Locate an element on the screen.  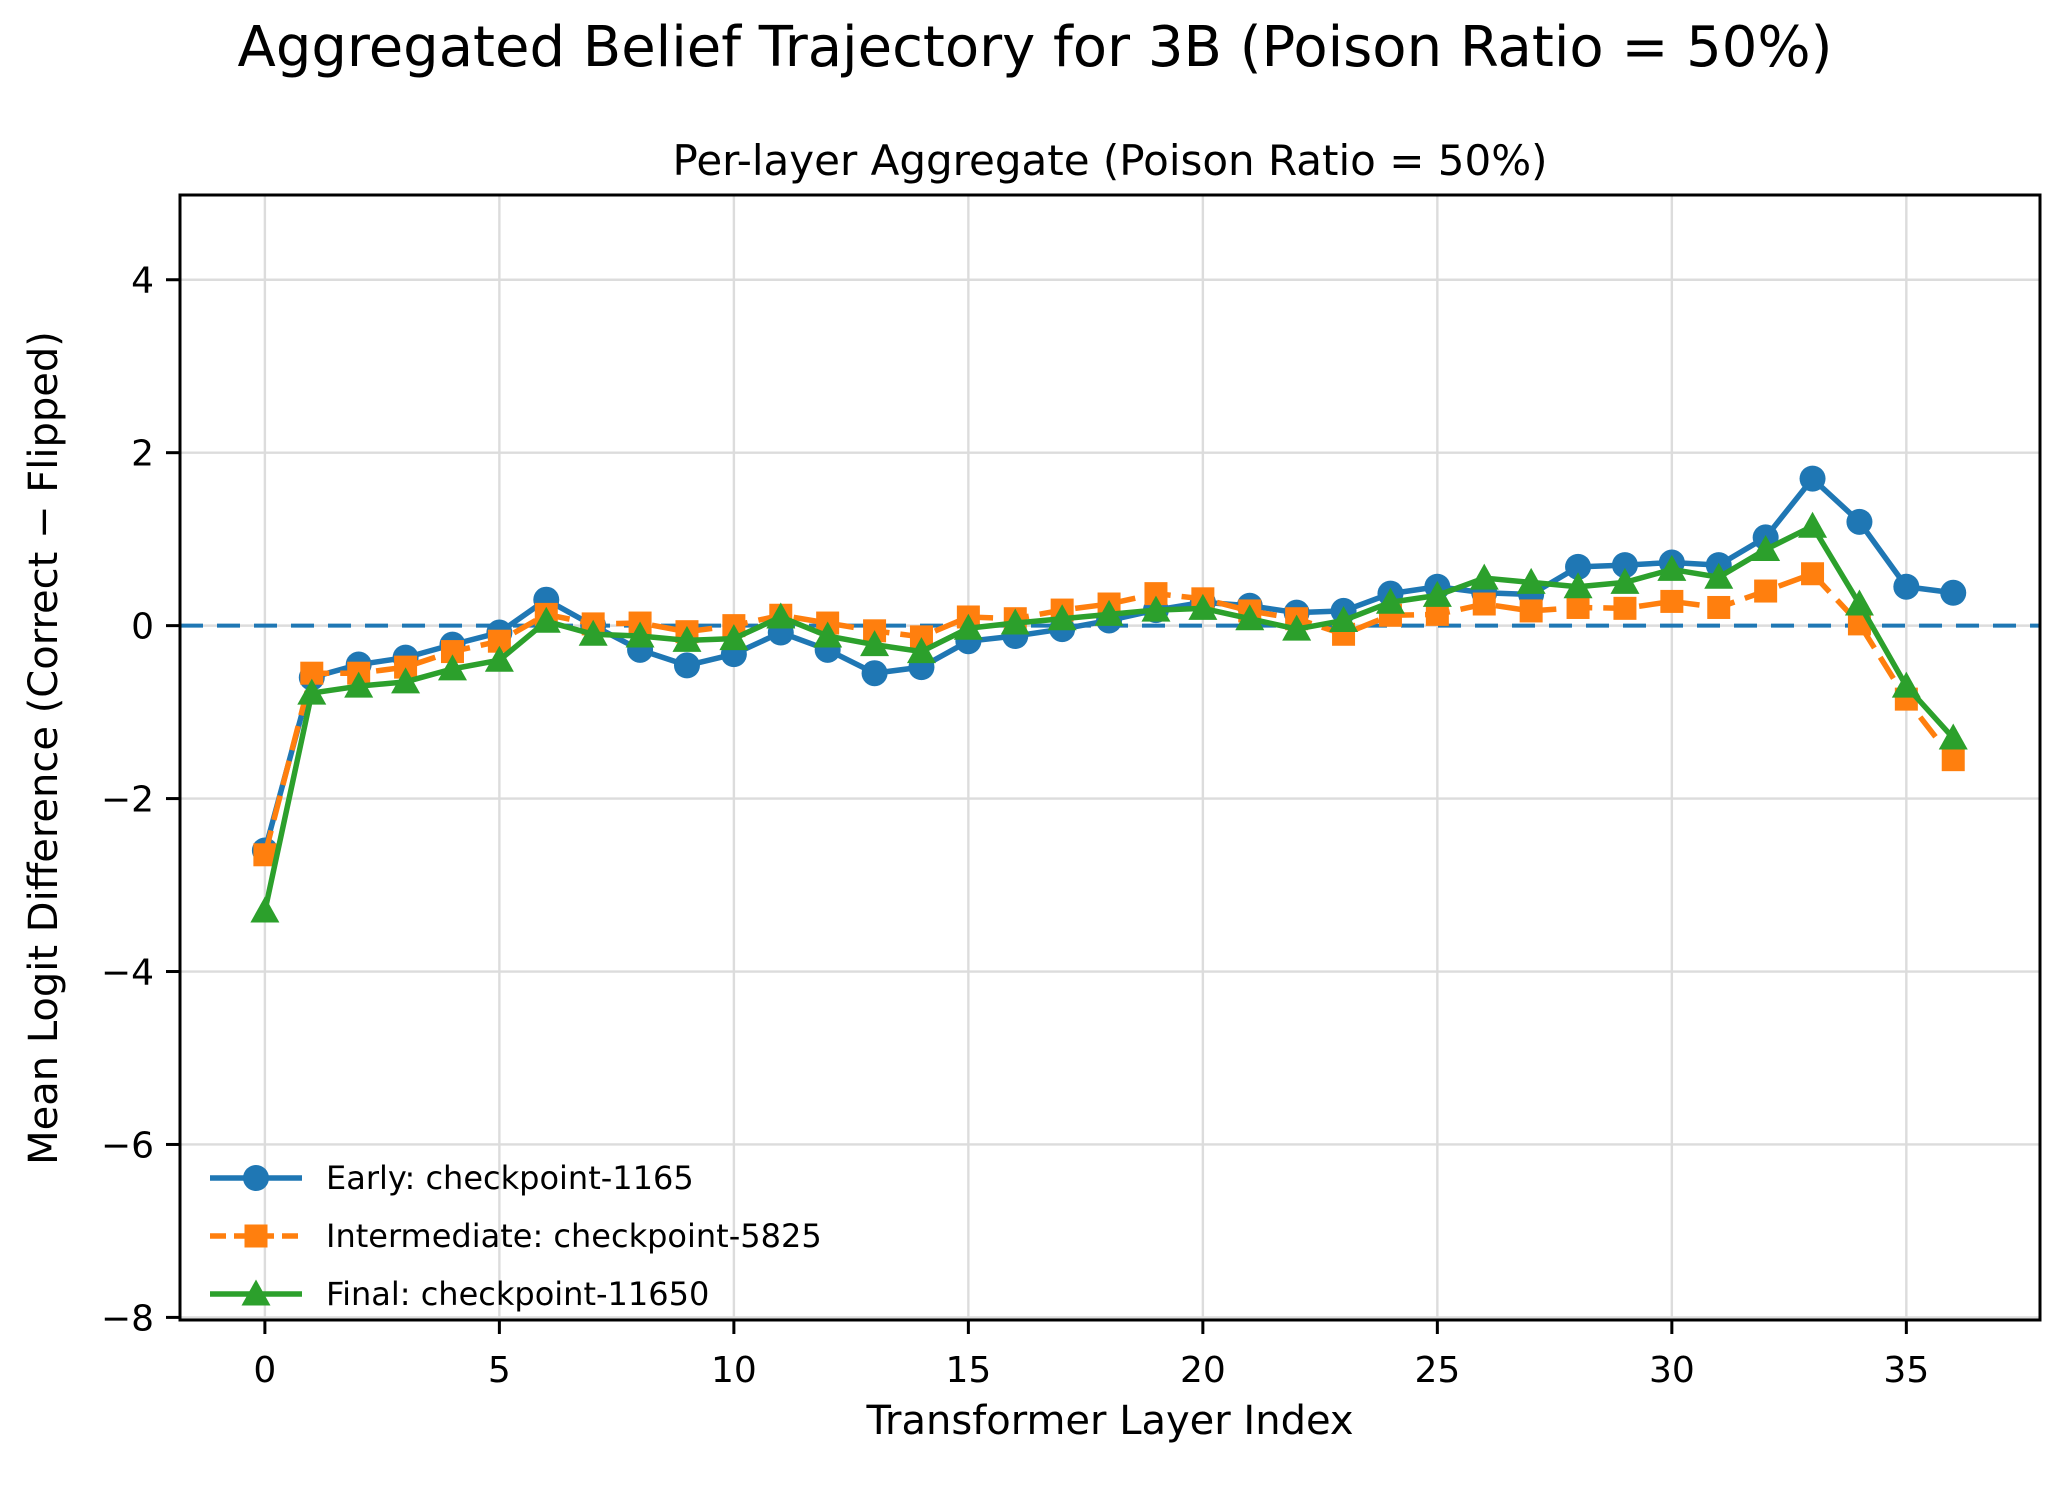
legend-item-early: Early: checkpoint-1165 is located at coordinates (515, 1178).